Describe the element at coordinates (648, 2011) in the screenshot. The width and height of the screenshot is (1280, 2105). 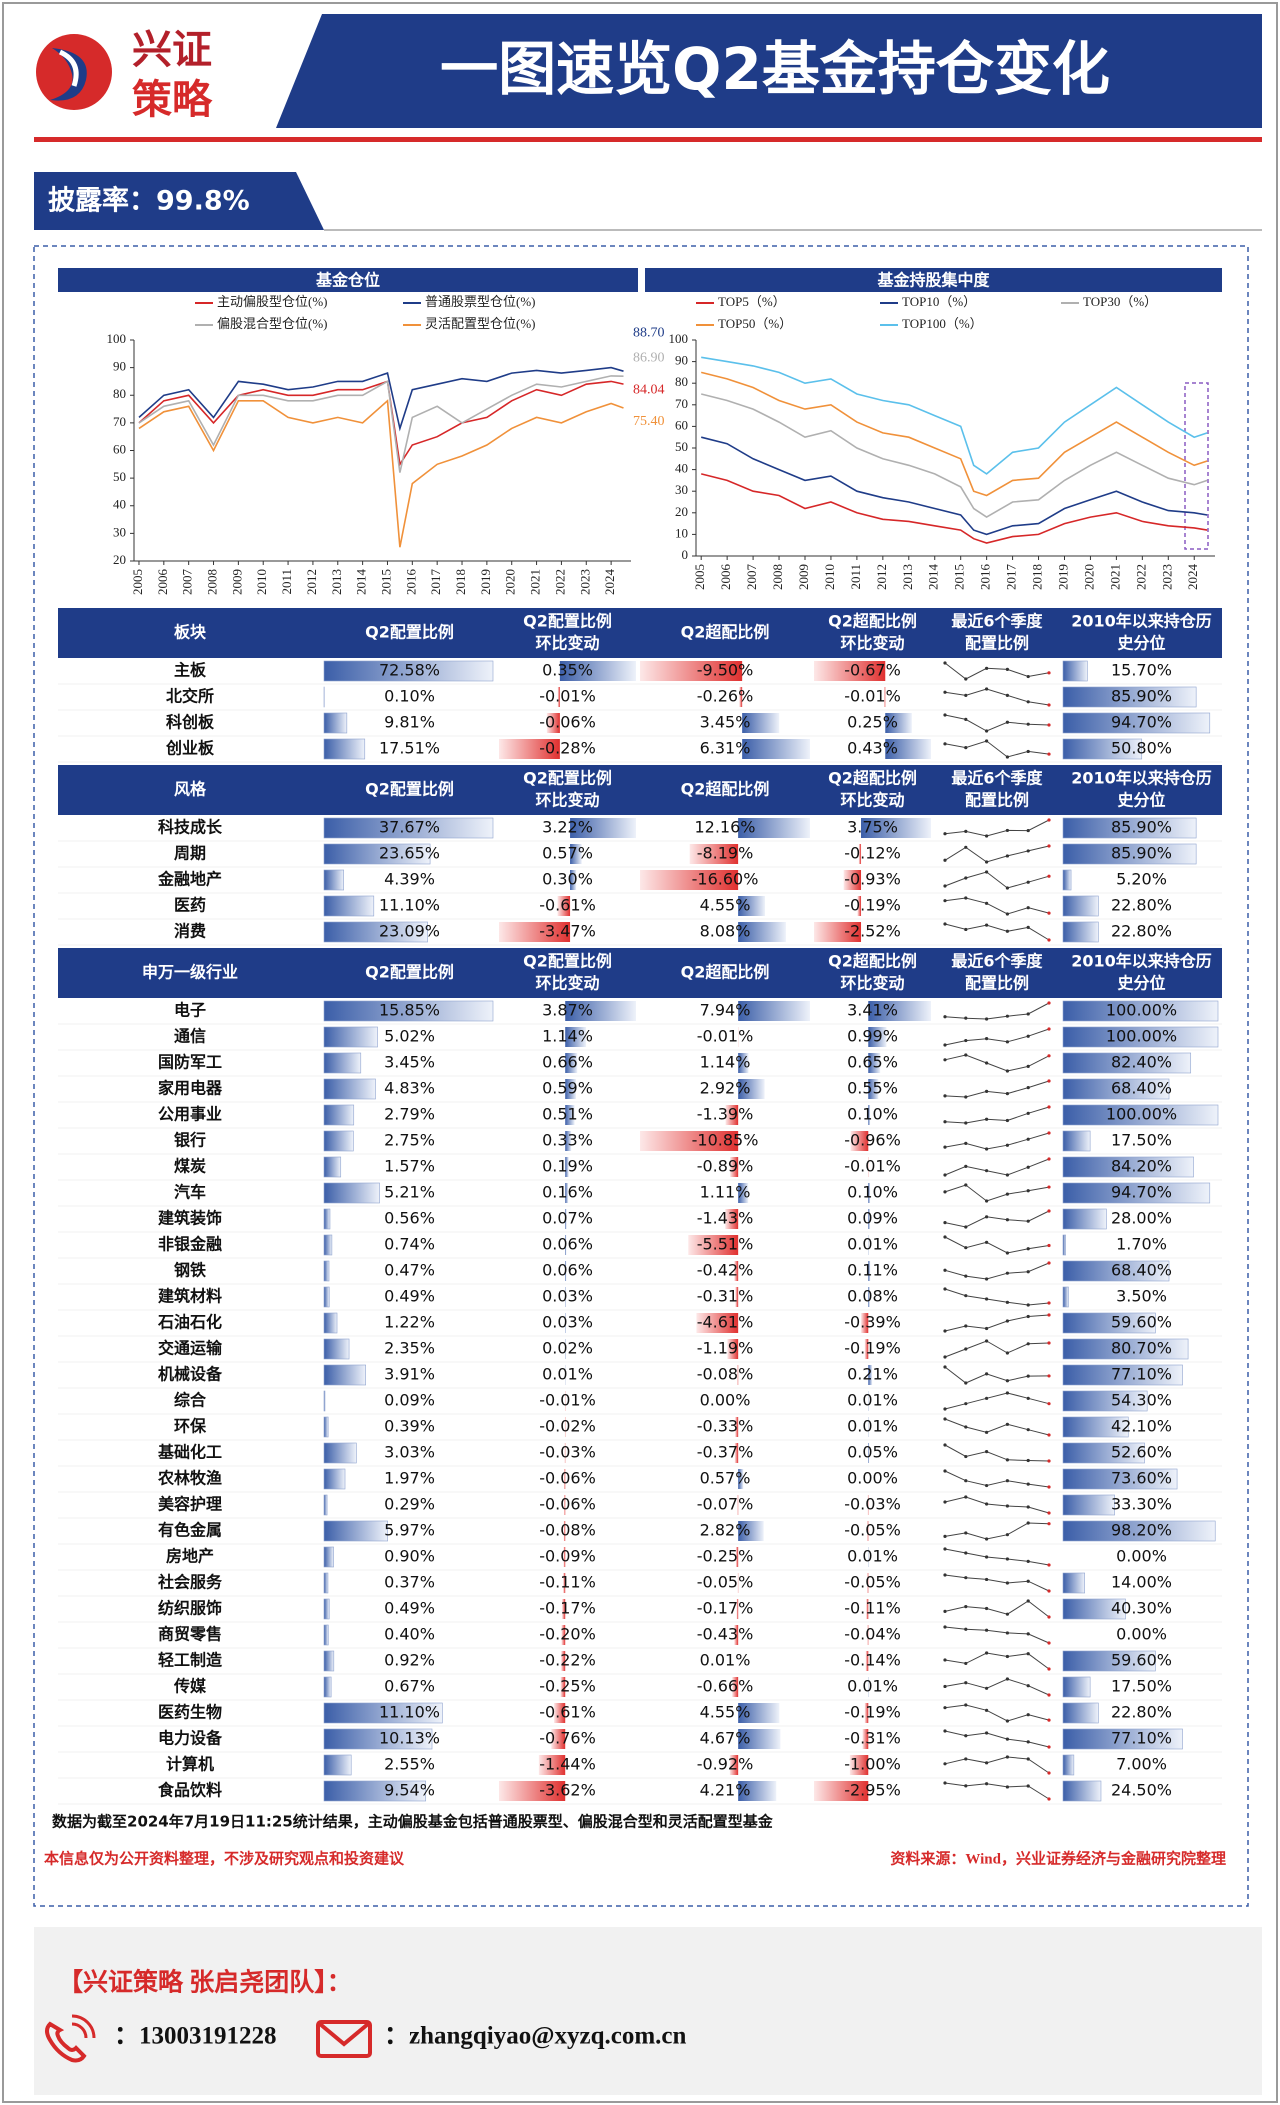
I see `contact-box` at that location.